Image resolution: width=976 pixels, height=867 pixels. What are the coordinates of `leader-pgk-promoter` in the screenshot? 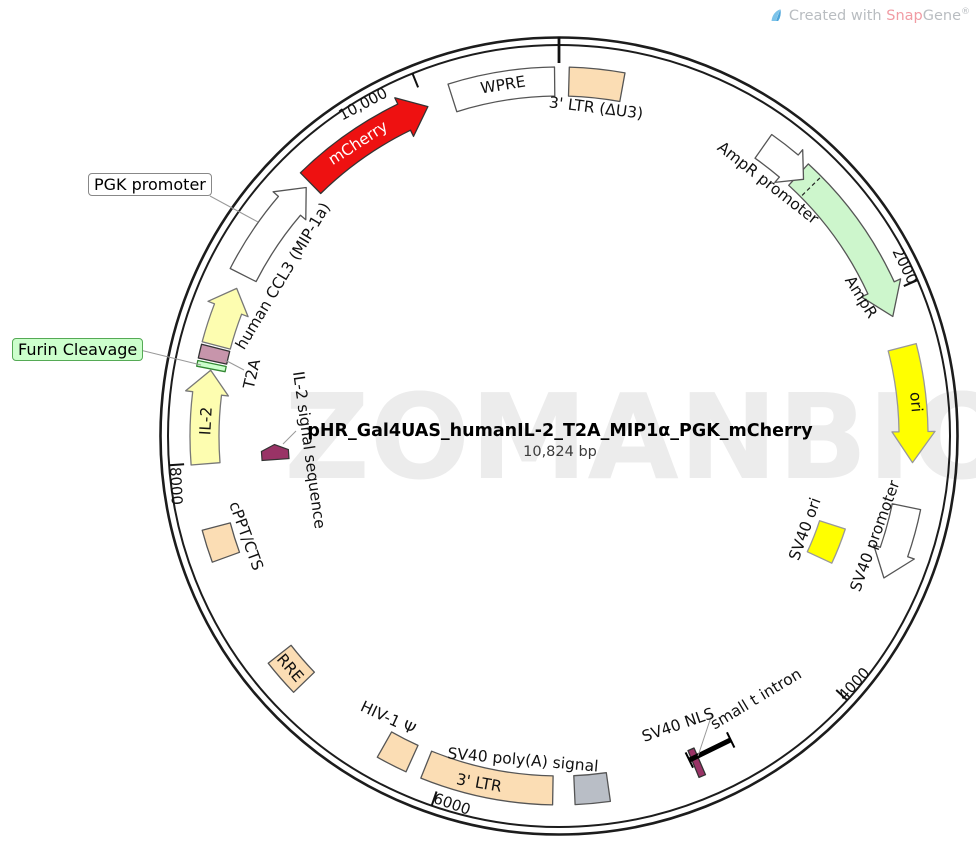 It's located at (234, 209).